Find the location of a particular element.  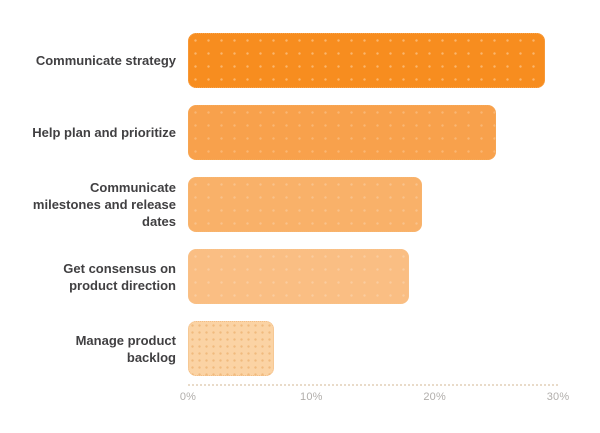

x-axis: 0% 10% 20% 30% is located at coordinates (374, 397).